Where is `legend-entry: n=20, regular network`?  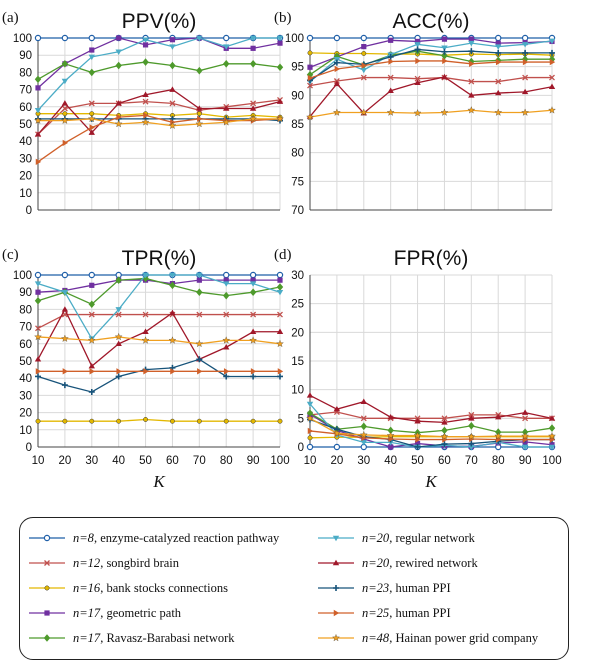 legend-entry: n=20, regular network is located at coordinates (395, 538).